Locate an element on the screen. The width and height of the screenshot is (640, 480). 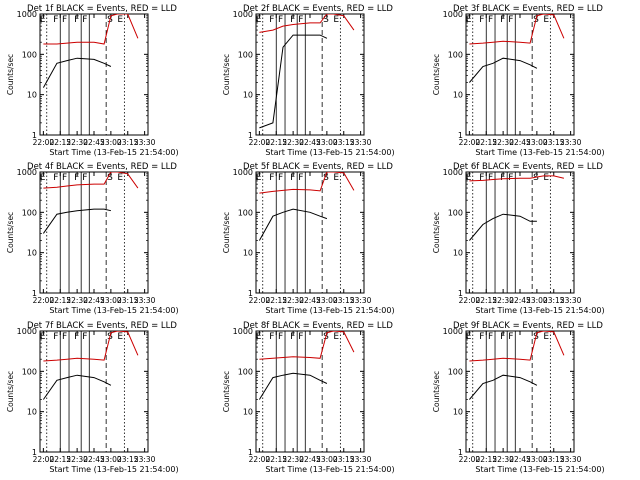
panel-title: Det 6f BLACK = Events, RED = LLD is located at coordinates (528, 167).